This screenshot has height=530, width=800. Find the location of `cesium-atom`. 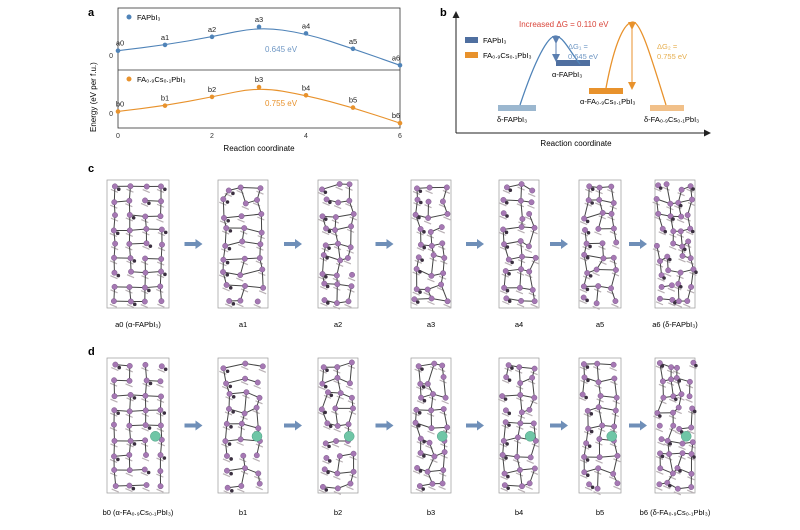

cesium-atom is located at coordinates (349, 436).